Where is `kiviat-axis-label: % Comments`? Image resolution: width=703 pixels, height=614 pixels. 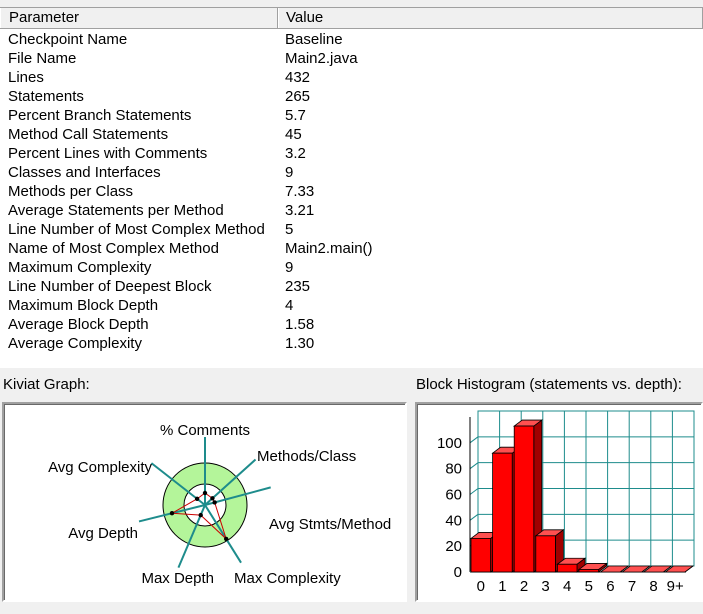 kiviat-axis-label: % Comments is located at coordinates (205, 430).